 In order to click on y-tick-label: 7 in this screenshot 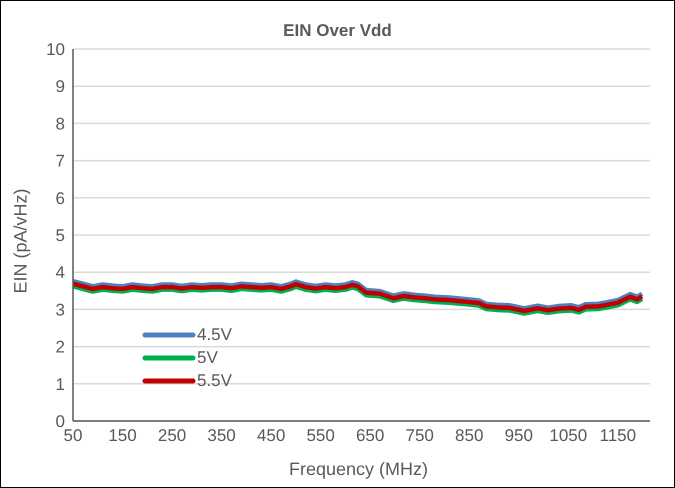, I will do `click(60, 161)`.